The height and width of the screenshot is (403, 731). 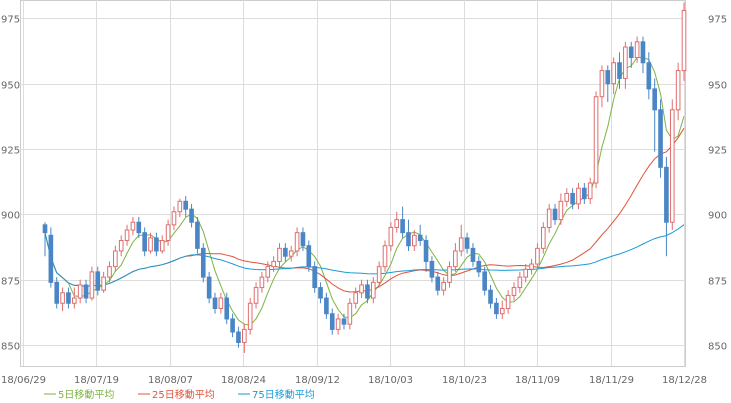 What do you see at coordinates (10, 184) in the screenshot?
I see `y-axis-left: 850 875 900 925 950 975` at bounding box center [10, 184].